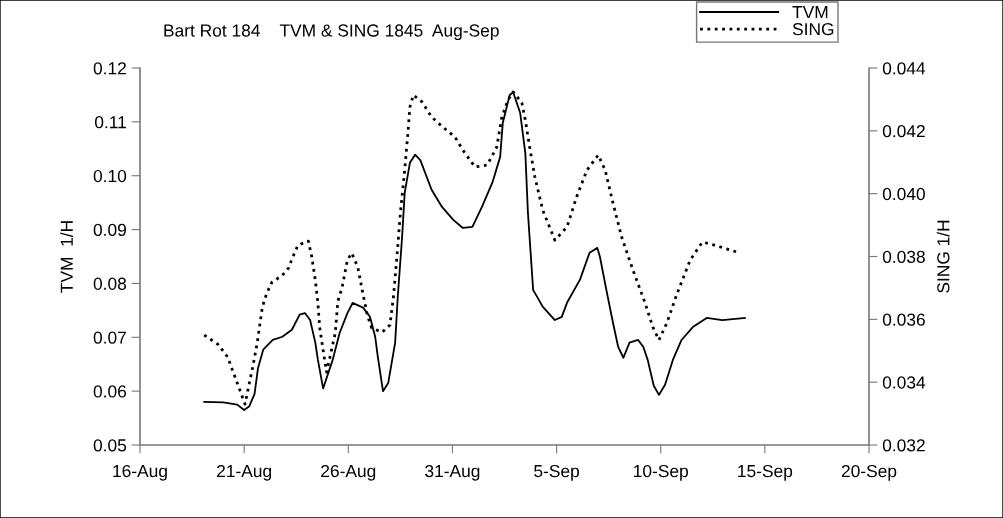 The height and width of the screenshot is (518, 1003). What do you see at coordinates (109, 230) in the screenshot?
I see `y-tick-label: 0.09` at bounding box center [109, 230].